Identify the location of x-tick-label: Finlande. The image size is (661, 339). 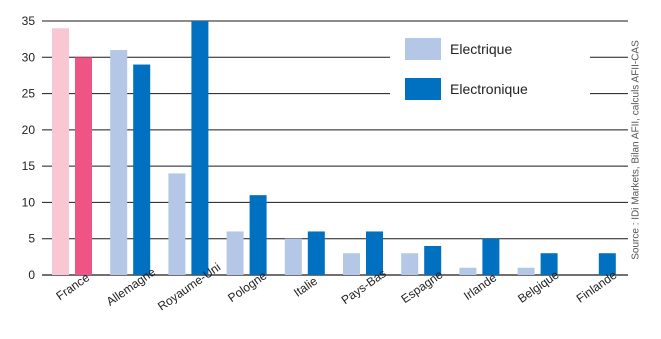
(597, 287).